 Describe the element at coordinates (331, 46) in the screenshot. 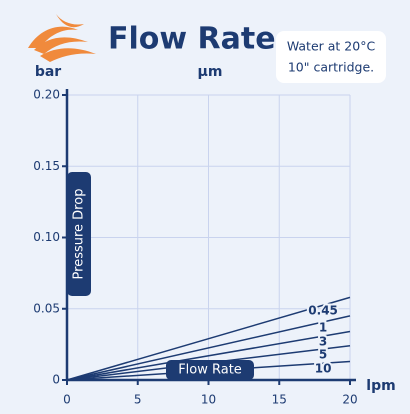

I see `note: Water at 20°C` at that location.